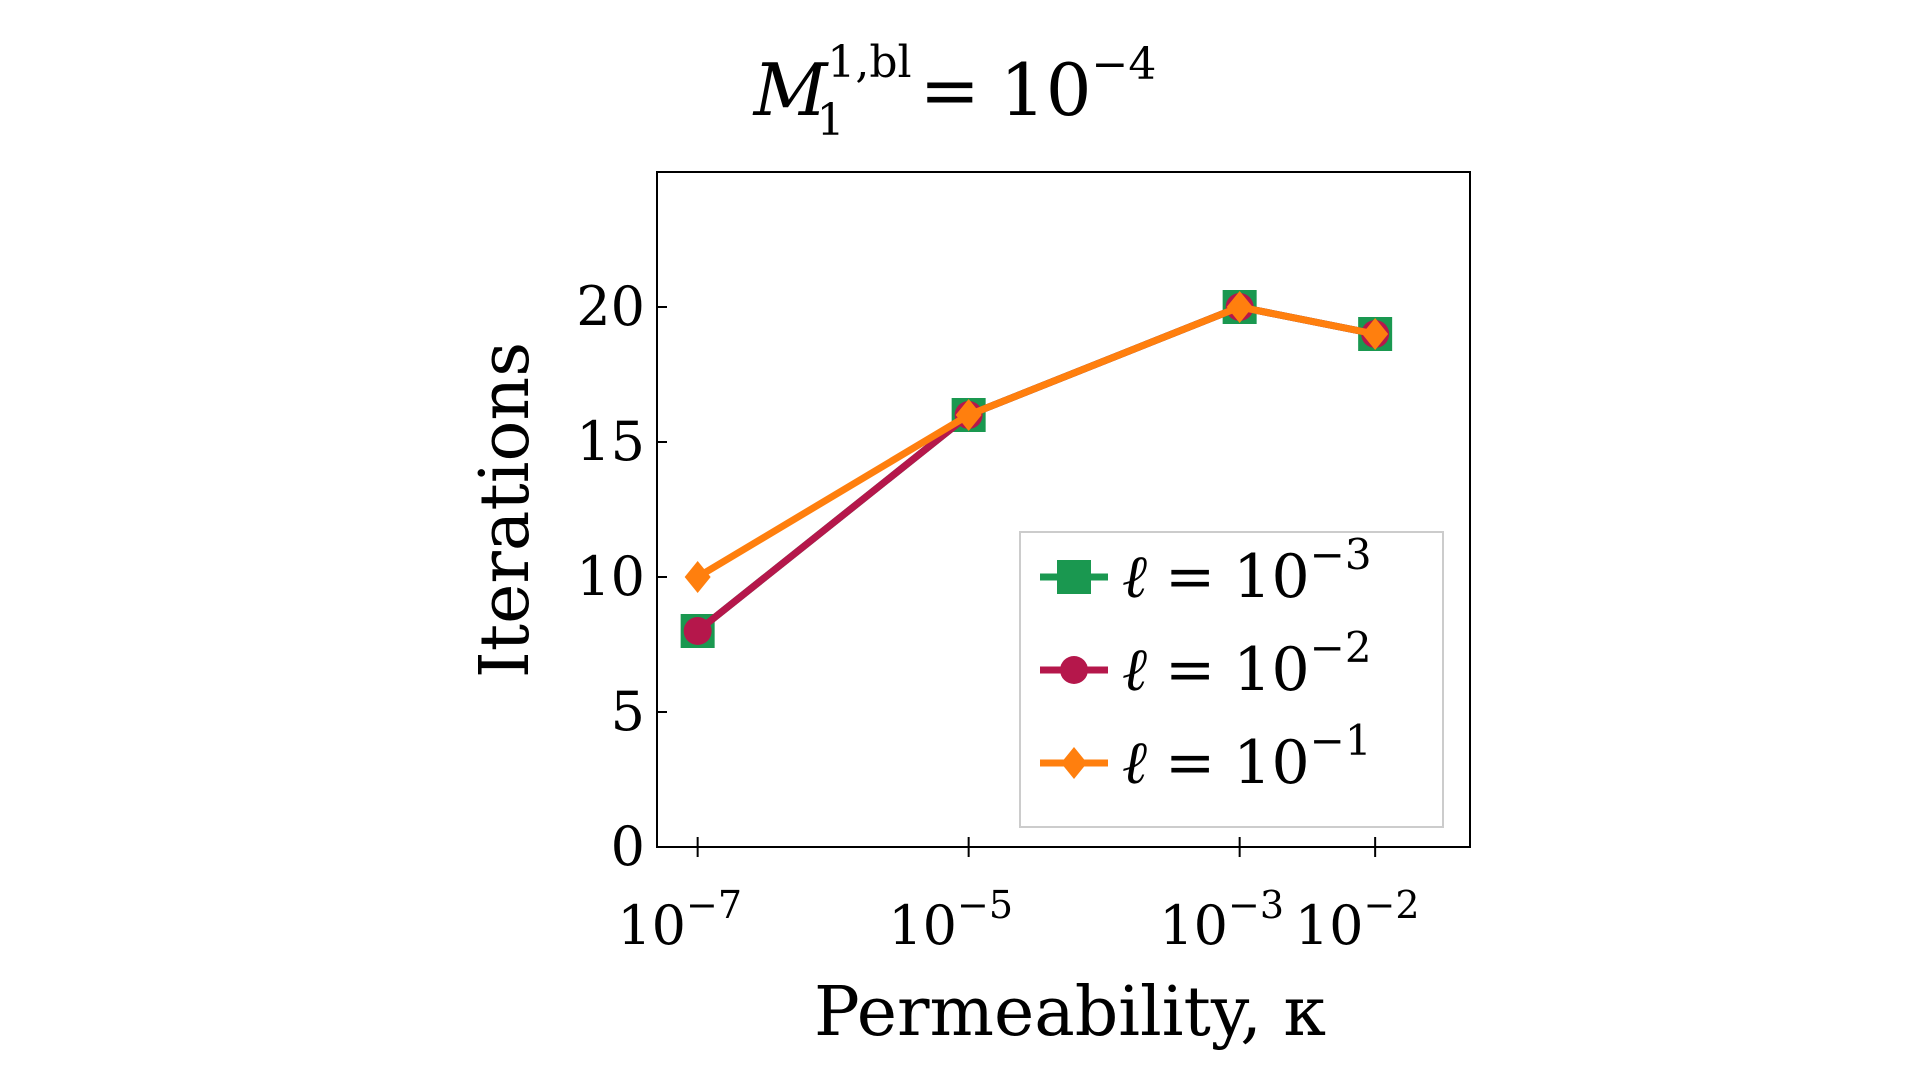 This screenshot has height=1080, width=1920. I want to click on series-line, so click(1035, 442).